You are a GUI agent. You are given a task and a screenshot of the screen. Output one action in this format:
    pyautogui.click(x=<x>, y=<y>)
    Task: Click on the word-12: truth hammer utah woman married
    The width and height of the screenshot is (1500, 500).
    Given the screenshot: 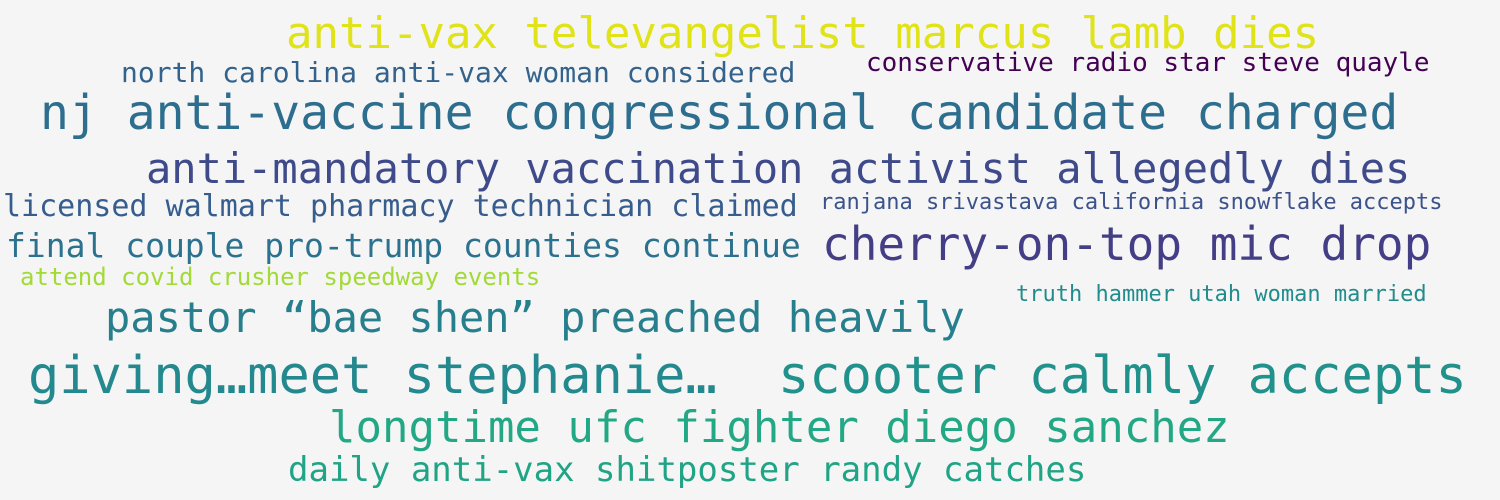 What is the action you would take?
    pyautogui.click(x=1221, y=294)
    